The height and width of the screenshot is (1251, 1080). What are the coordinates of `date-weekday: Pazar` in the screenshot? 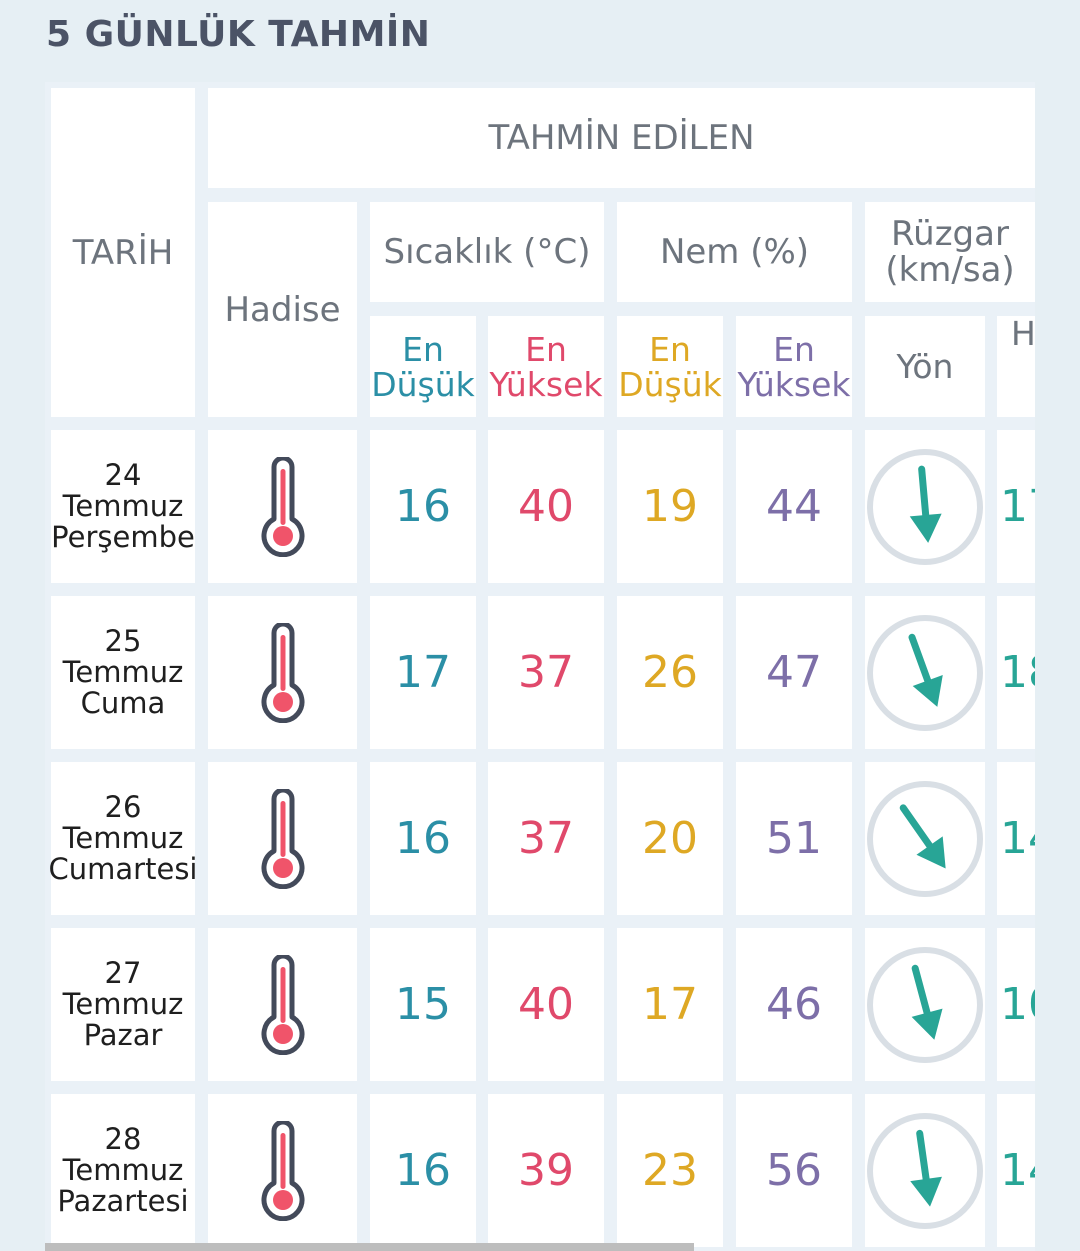 It's located at (123, 1035).